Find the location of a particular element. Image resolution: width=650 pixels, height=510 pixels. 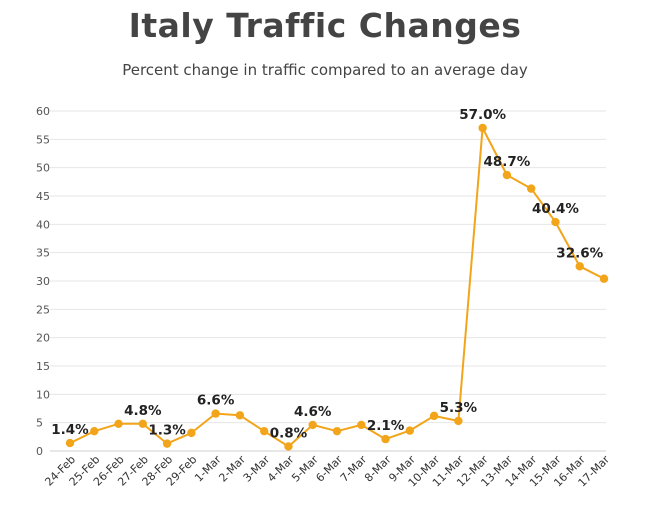

data-label: 57.0% is located at coordinates (482, 115).